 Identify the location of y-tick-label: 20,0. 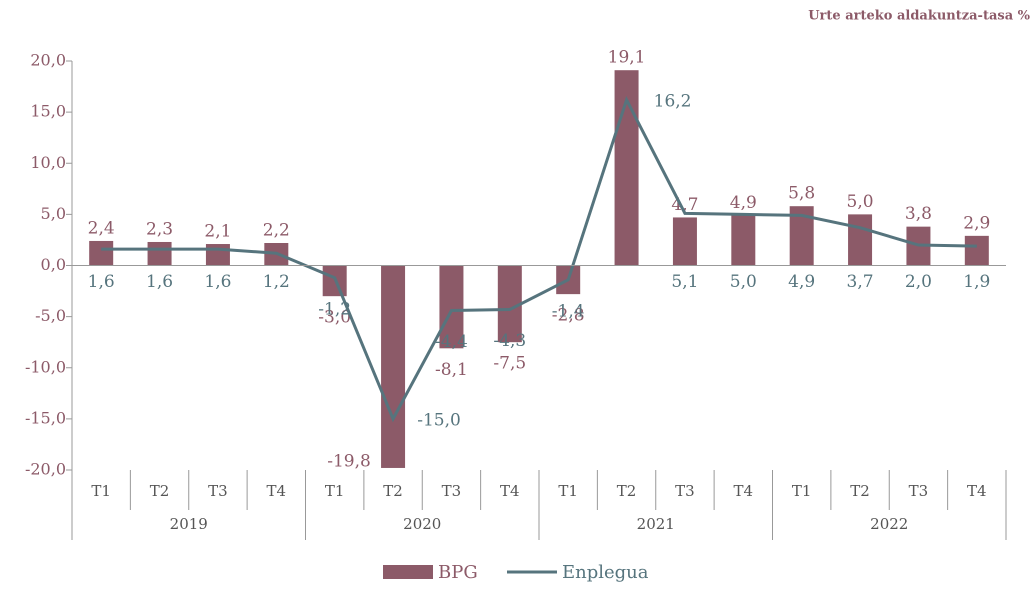
(48, 60).